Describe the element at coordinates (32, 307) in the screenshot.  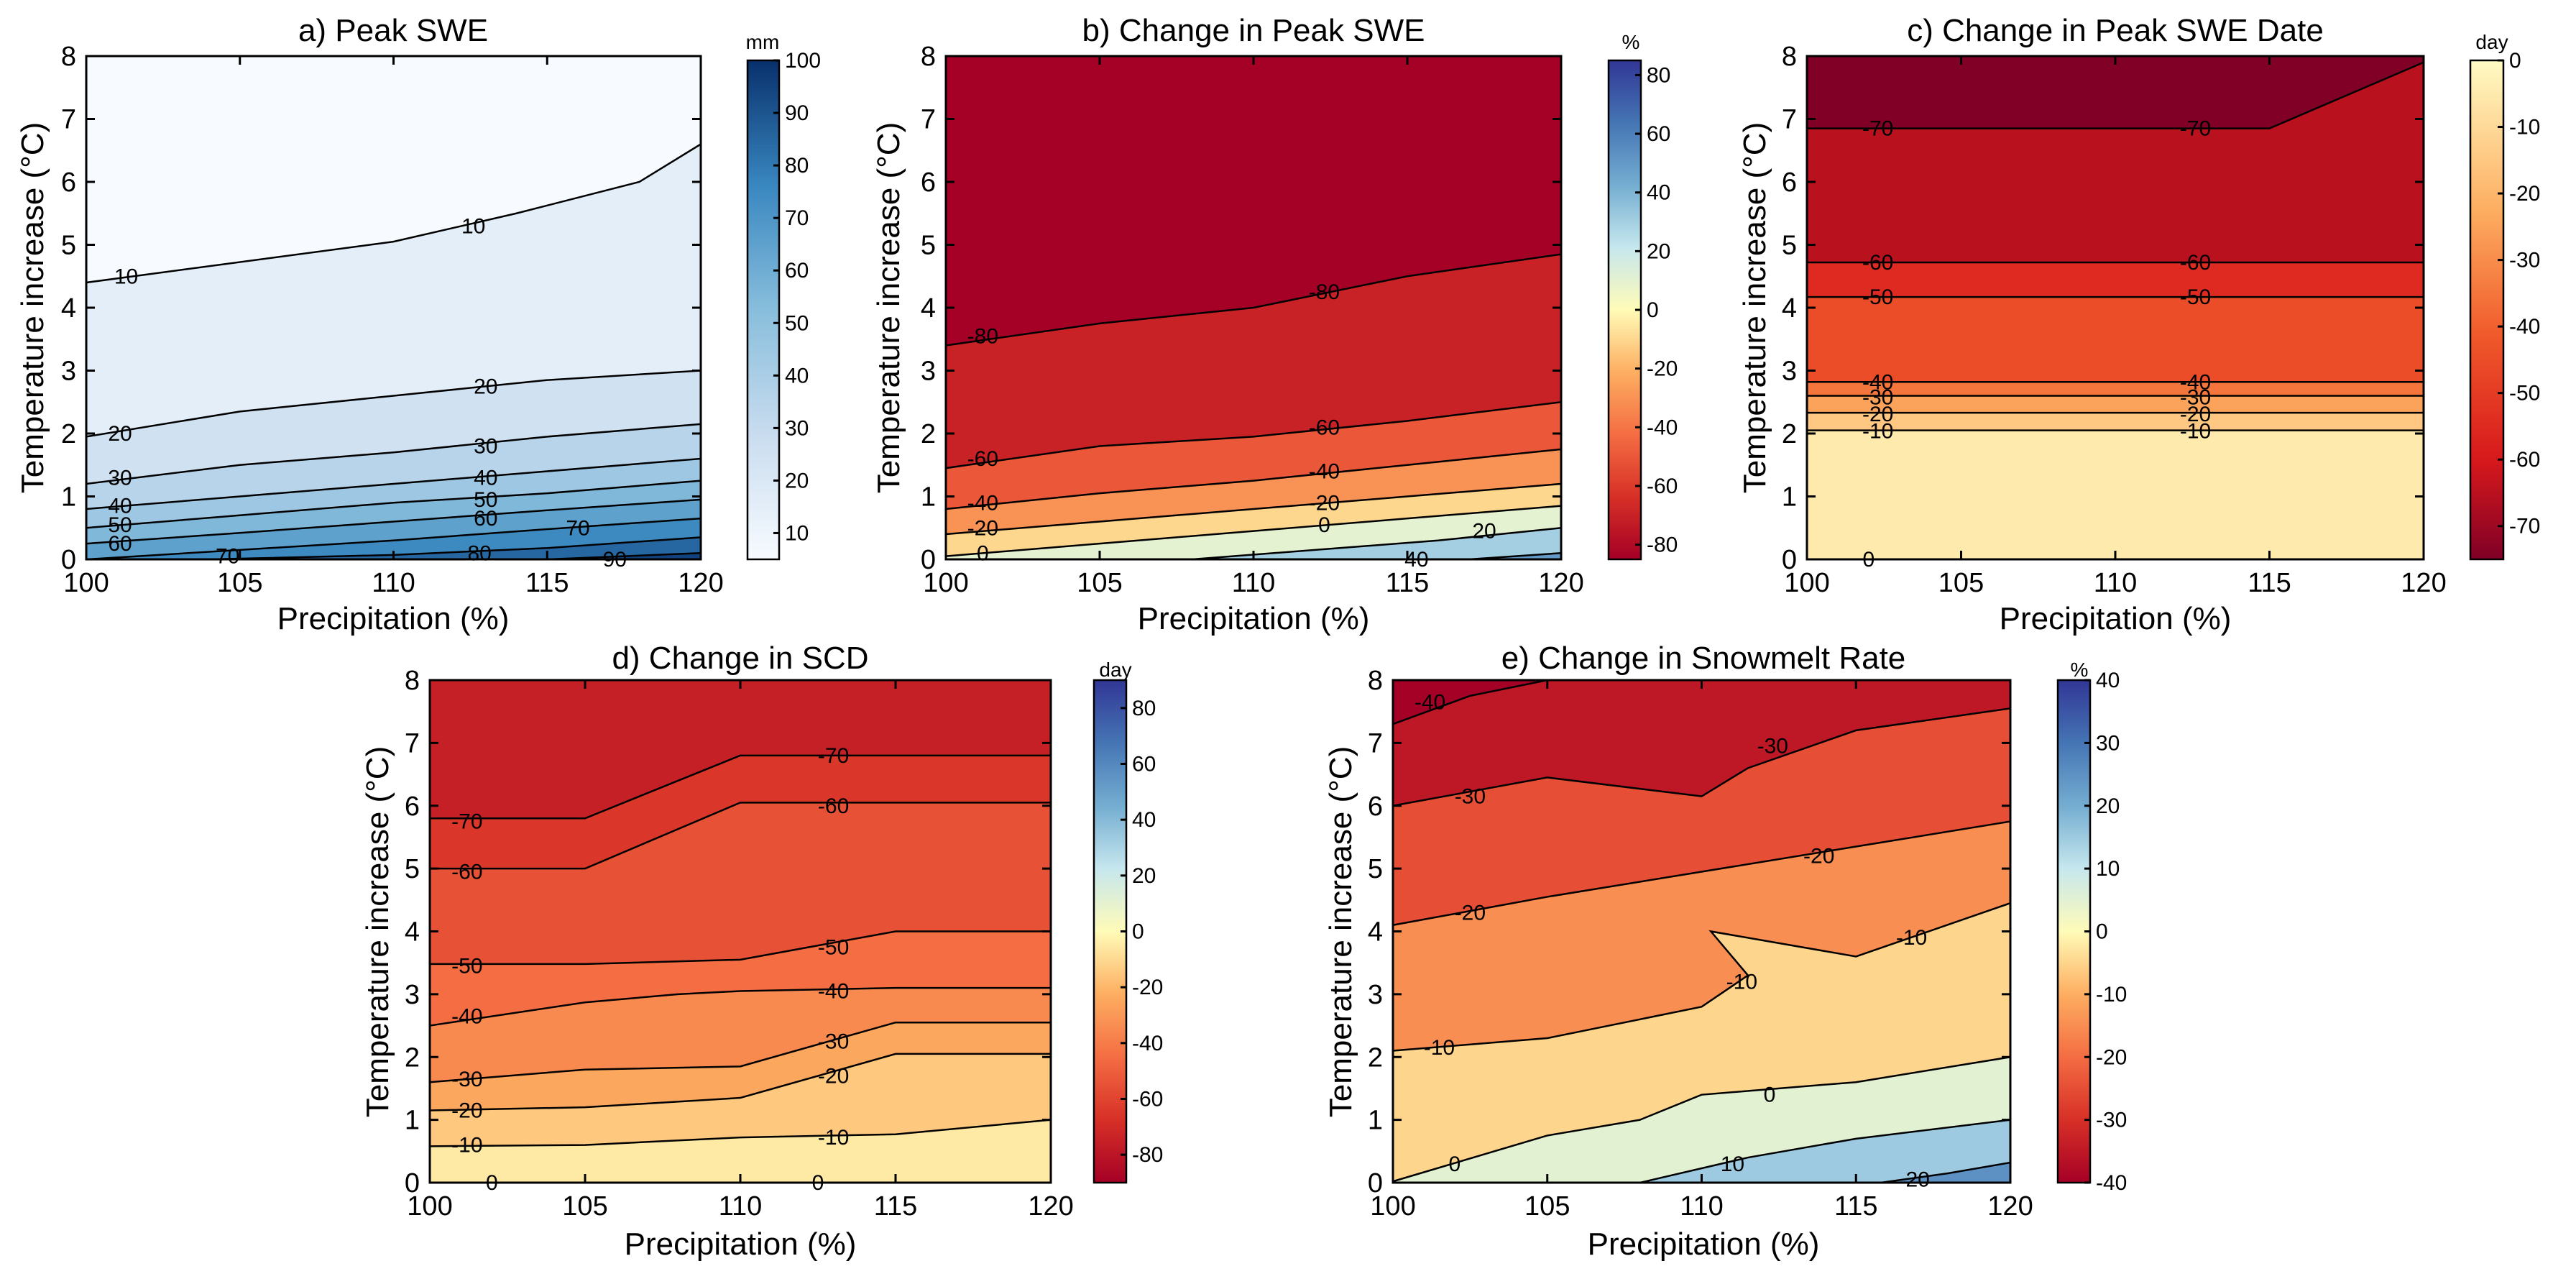
I see `panel-a-ylabel: Temperature increase (°C)` at that location.